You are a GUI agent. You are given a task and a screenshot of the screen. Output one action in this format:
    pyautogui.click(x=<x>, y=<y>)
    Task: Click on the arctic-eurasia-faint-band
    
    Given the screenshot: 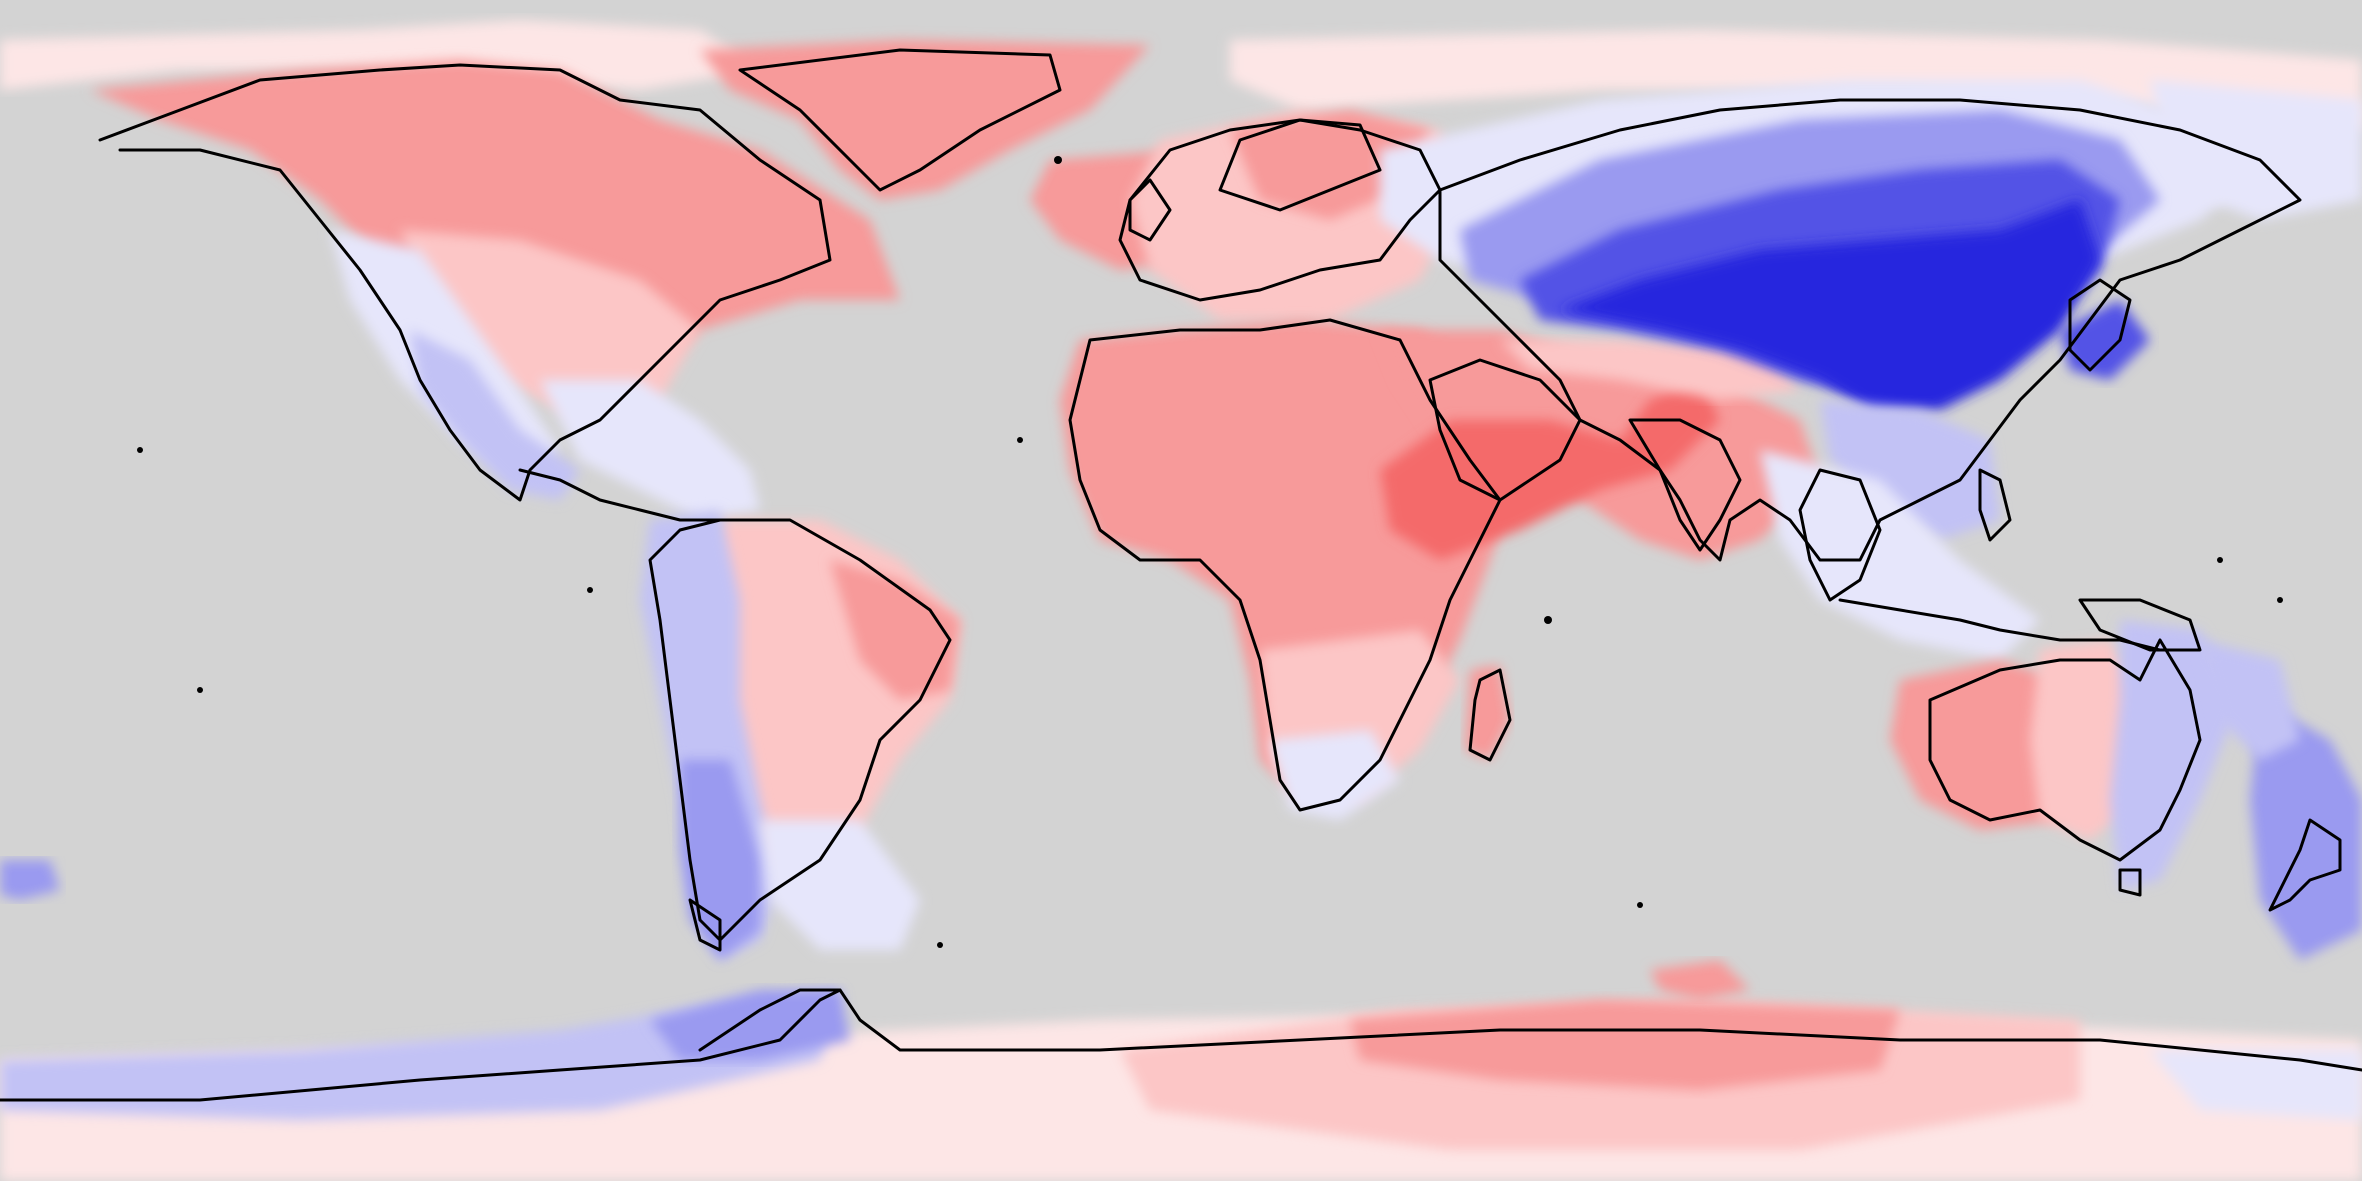 What is the action you would take?
    pyautogui.click(x=1796, y=80)
    